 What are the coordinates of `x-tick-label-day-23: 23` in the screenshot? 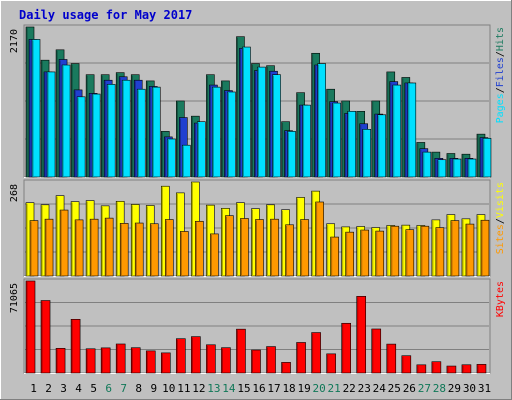 It's located at (364, 388).